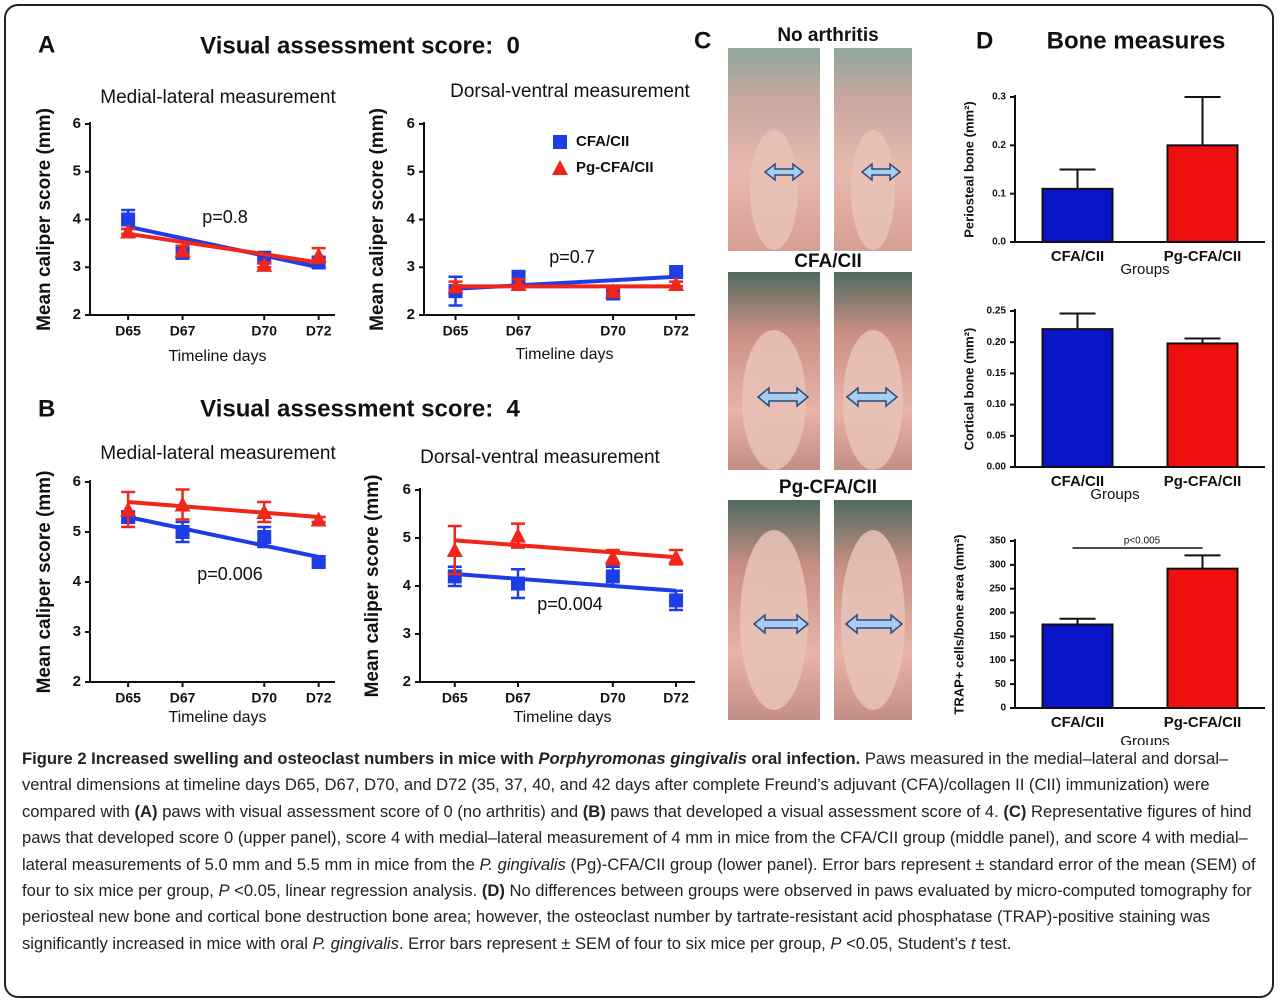 Image resolution: width=1282 pixels, height=1006 pixels. I want to click on caption-text: (D), so click(493, 891).